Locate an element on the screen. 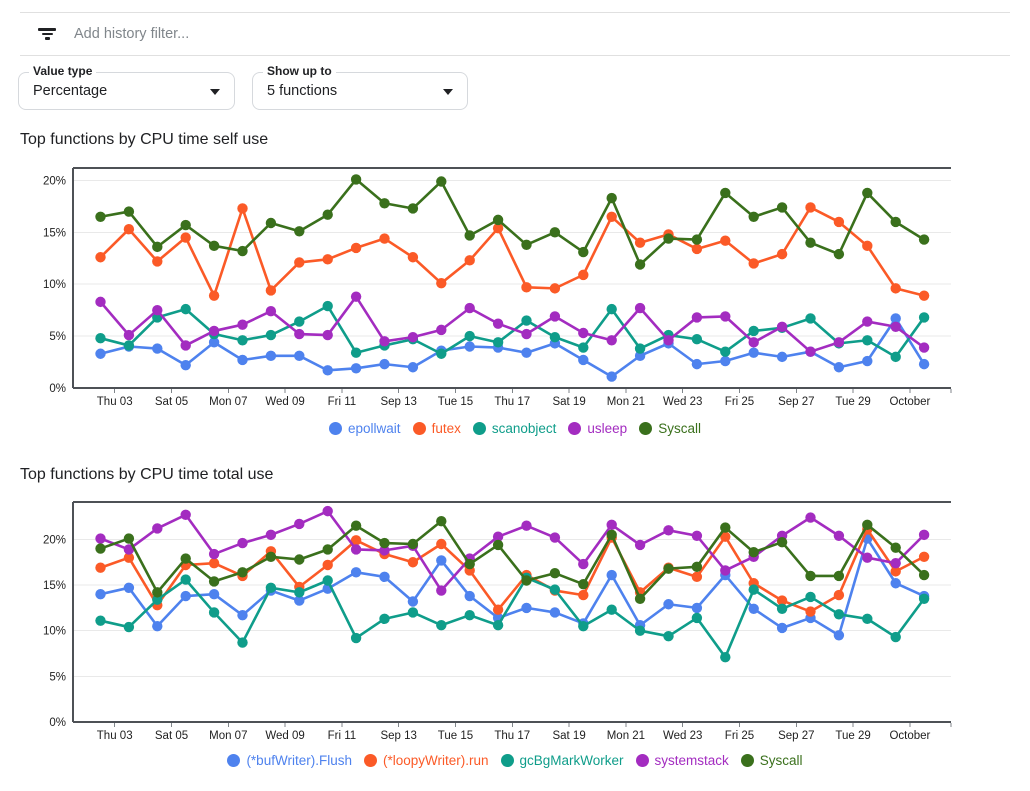 The width and height of the screenshot is (1030, 791). value-type-select: Value type Percentage is located at coordinates (126, 87).